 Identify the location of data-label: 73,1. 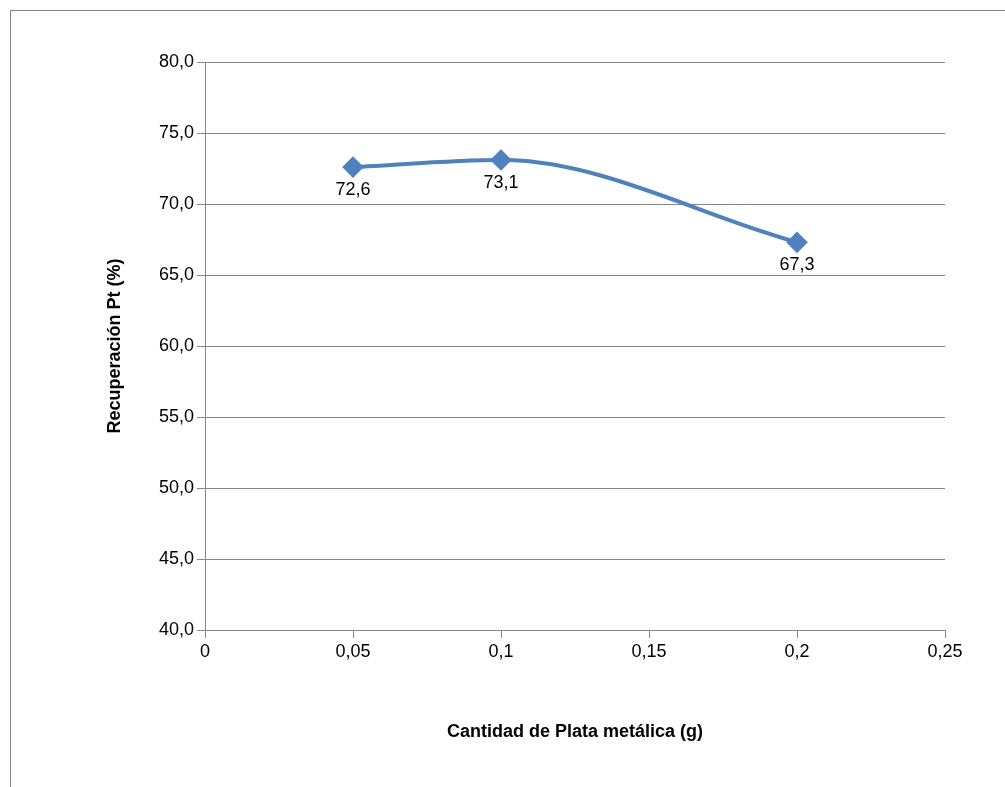
(501, 181).